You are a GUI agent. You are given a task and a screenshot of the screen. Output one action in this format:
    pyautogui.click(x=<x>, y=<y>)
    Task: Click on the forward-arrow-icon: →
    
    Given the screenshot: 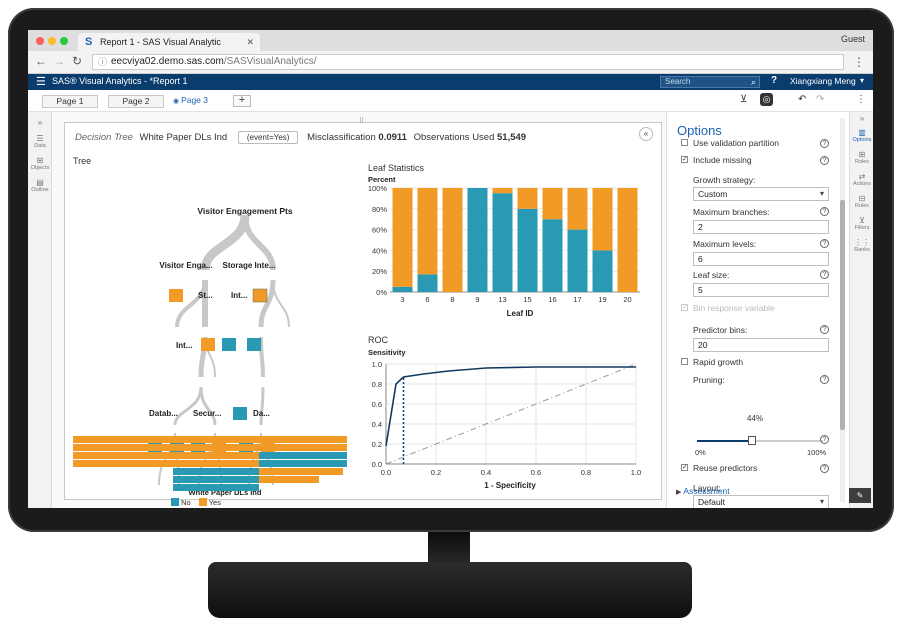 What is the action you would take?
    pyautogui.click(x=59, y=61)
    